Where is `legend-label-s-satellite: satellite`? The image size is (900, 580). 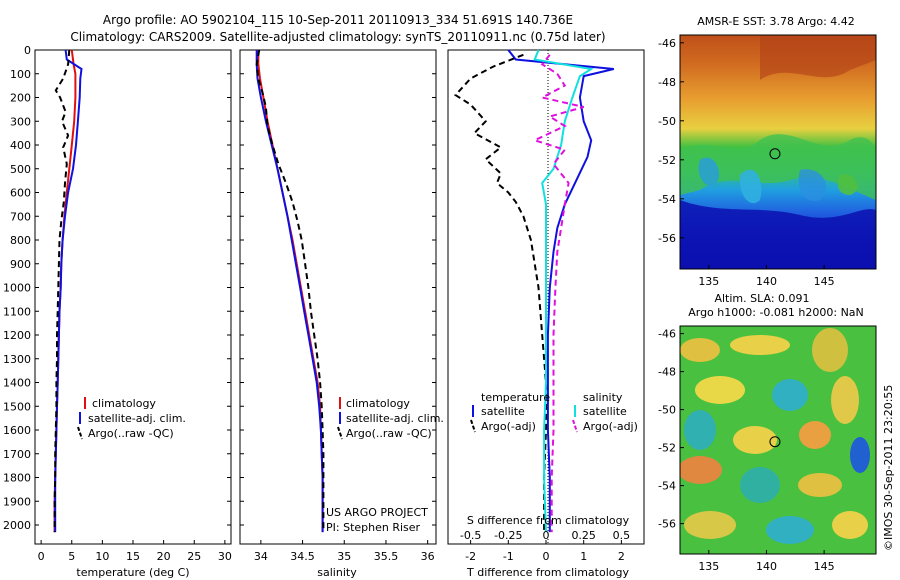 legend-label-s-satellite: satellite is located at coordinates (605, 411).